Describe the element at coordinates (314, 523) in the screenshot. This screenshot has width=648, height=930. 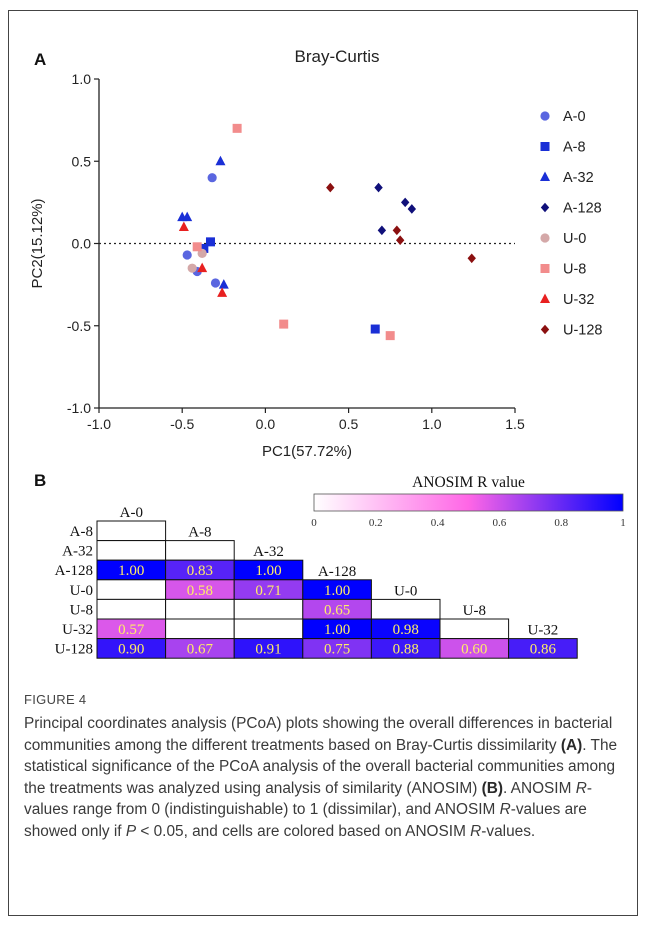
I see `colorbar-tick-label: 0` at that location.